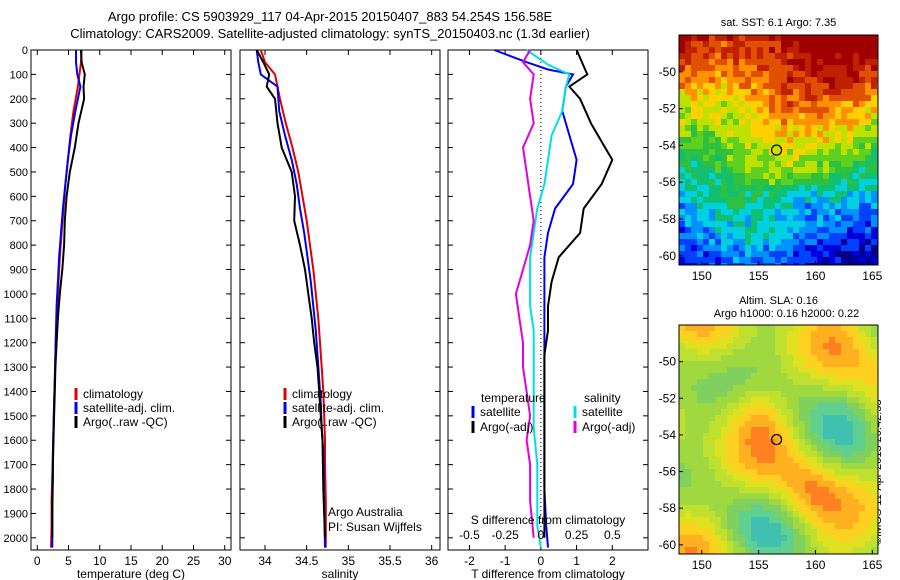 The image size is (900, 580). What do you see at coordinates (702, 276) in the screenshot?
I see `sst_map-xtick-label: 150` at bounding box center [702, 276].